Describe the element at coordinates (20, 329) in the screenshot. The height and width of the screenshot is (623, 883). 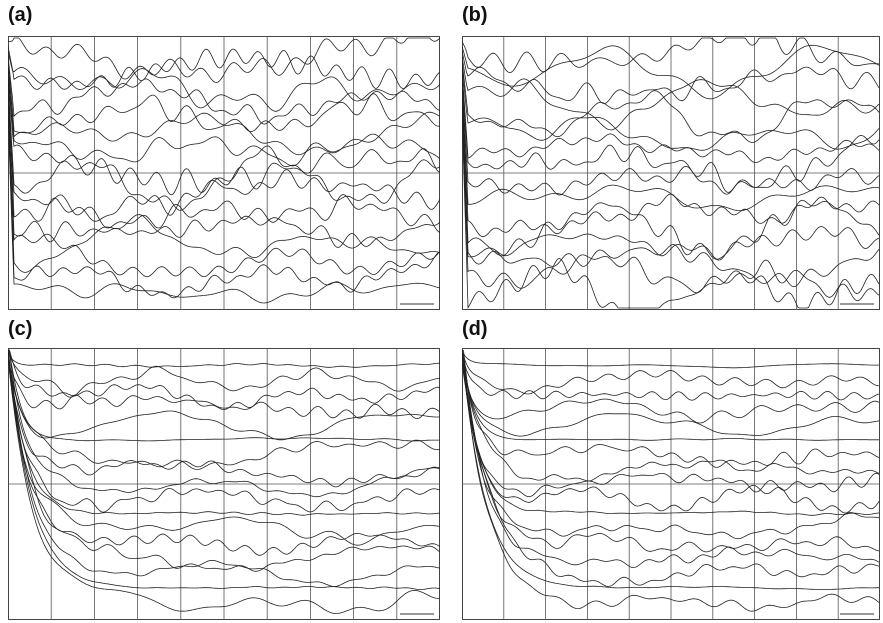
I see `panel-label: (c)` at that location.